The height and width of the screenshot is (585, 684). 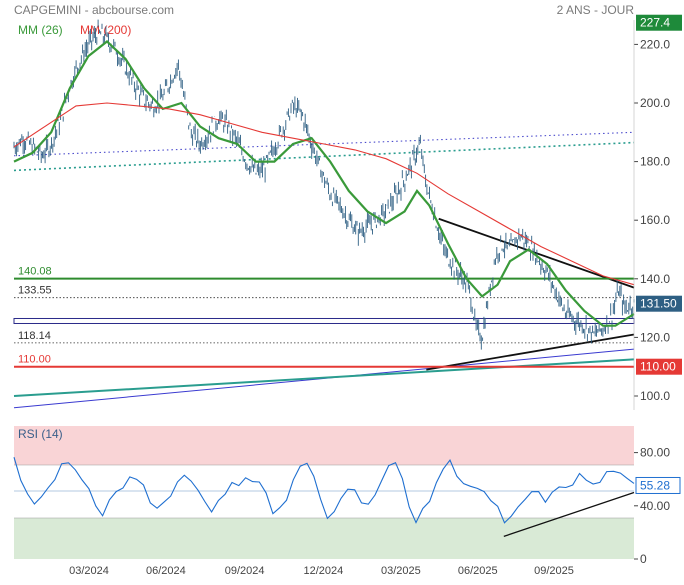 What do you see at coordinates (324, 538) in the screenshot?
I see `rsi-oversold-zone` at bounding box center [324, 538].